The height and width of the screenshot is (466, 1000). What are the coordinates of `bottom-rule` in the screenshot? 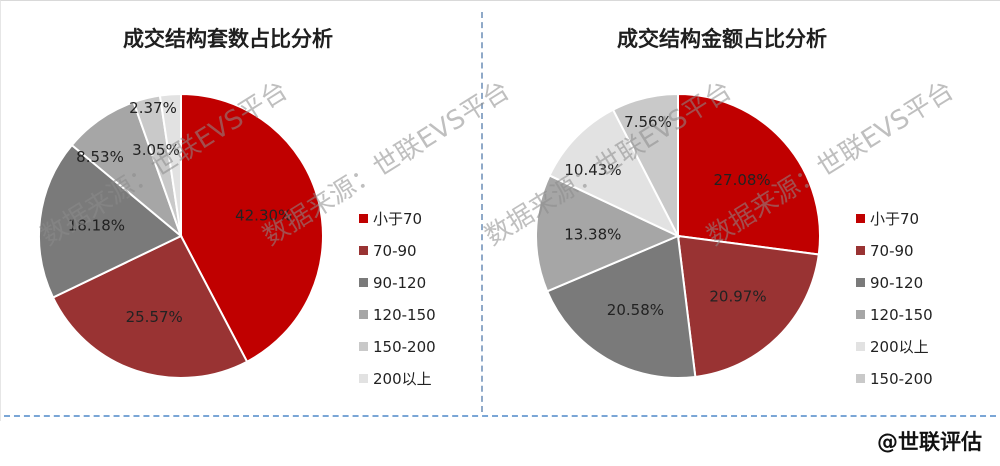 It's located at (500, 416).